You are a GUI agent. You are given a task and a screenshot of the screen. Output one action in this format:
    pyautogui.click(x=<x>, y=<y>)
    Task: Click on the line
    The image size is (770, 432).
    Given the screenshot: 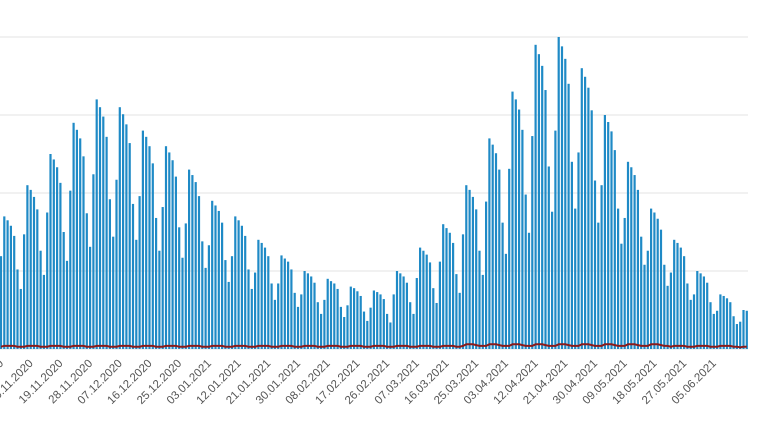 What is the action you would take?
    pyautogui.click(x=373, y=346)
    